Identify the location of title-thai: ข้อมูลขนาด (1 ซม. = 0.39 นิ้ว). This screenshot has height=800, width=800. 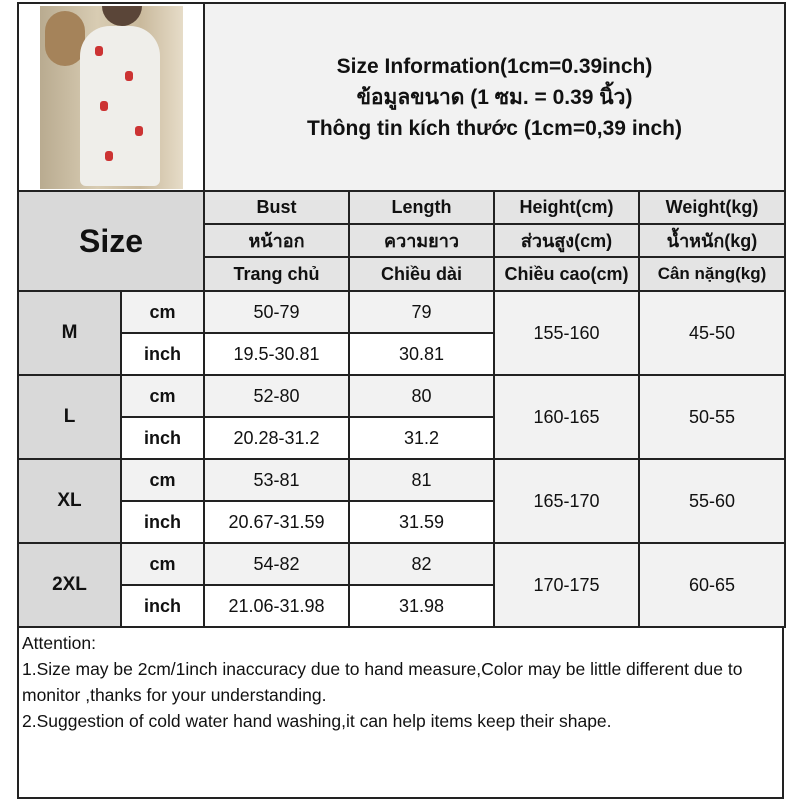
(494, 97).